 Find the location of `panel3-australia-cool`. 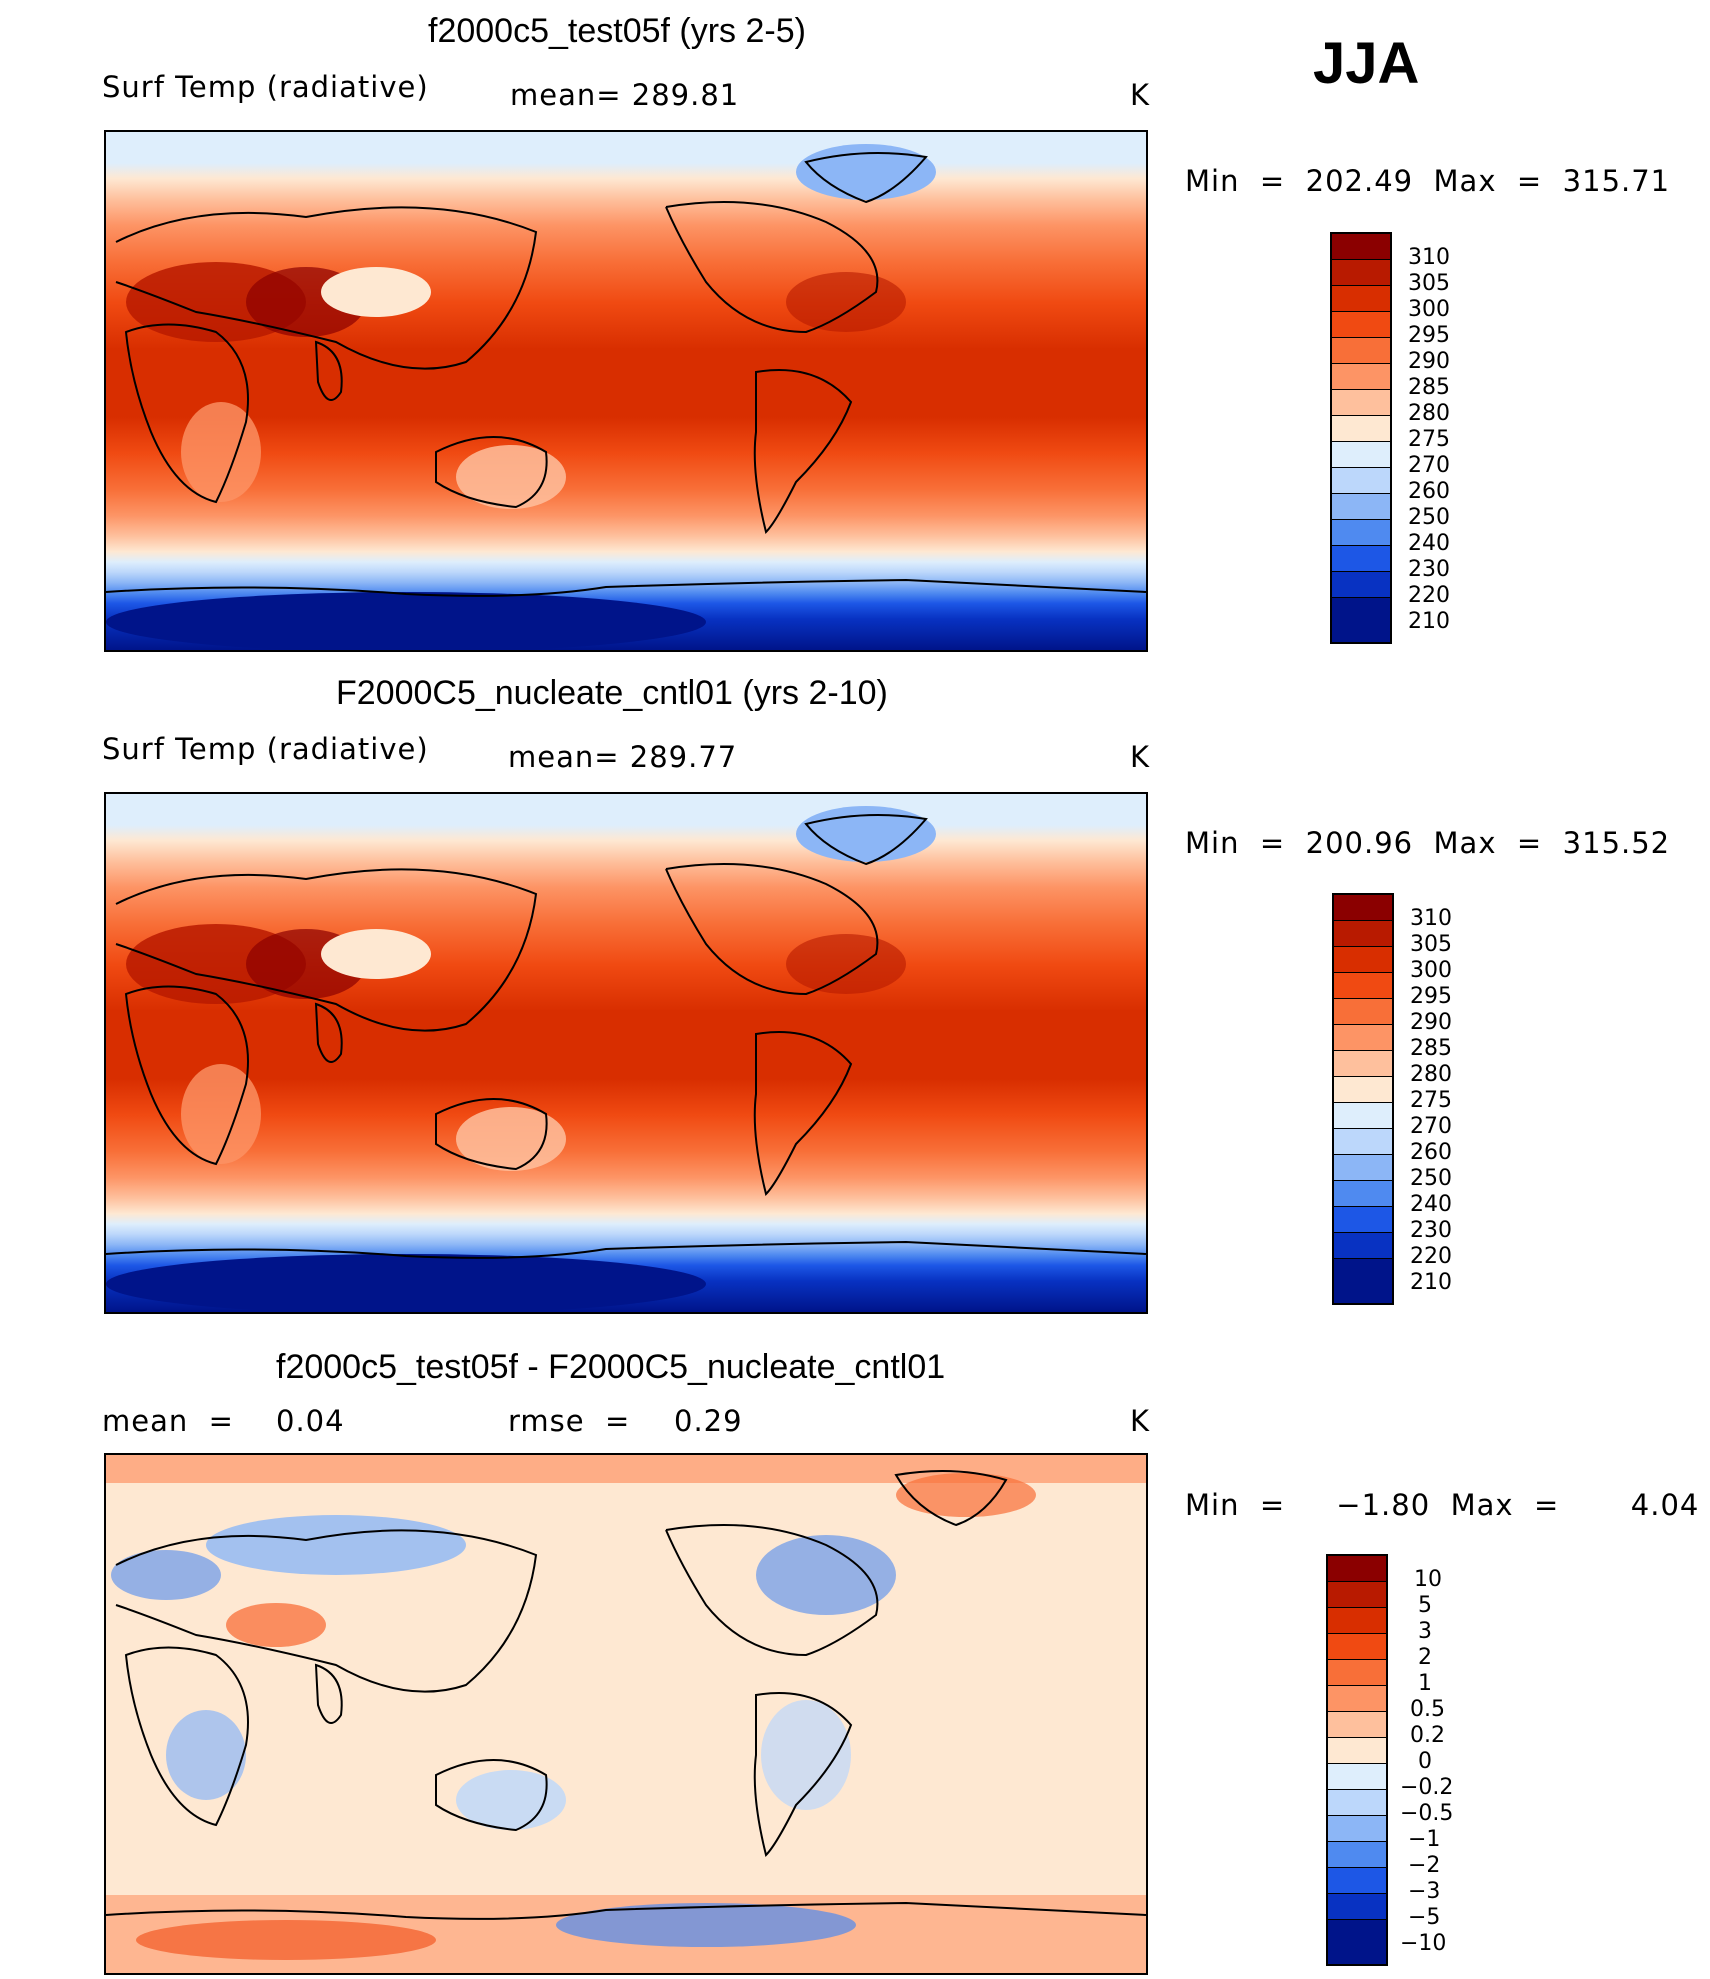

panel3-australia-cool is located at coordinates (511, 1800).